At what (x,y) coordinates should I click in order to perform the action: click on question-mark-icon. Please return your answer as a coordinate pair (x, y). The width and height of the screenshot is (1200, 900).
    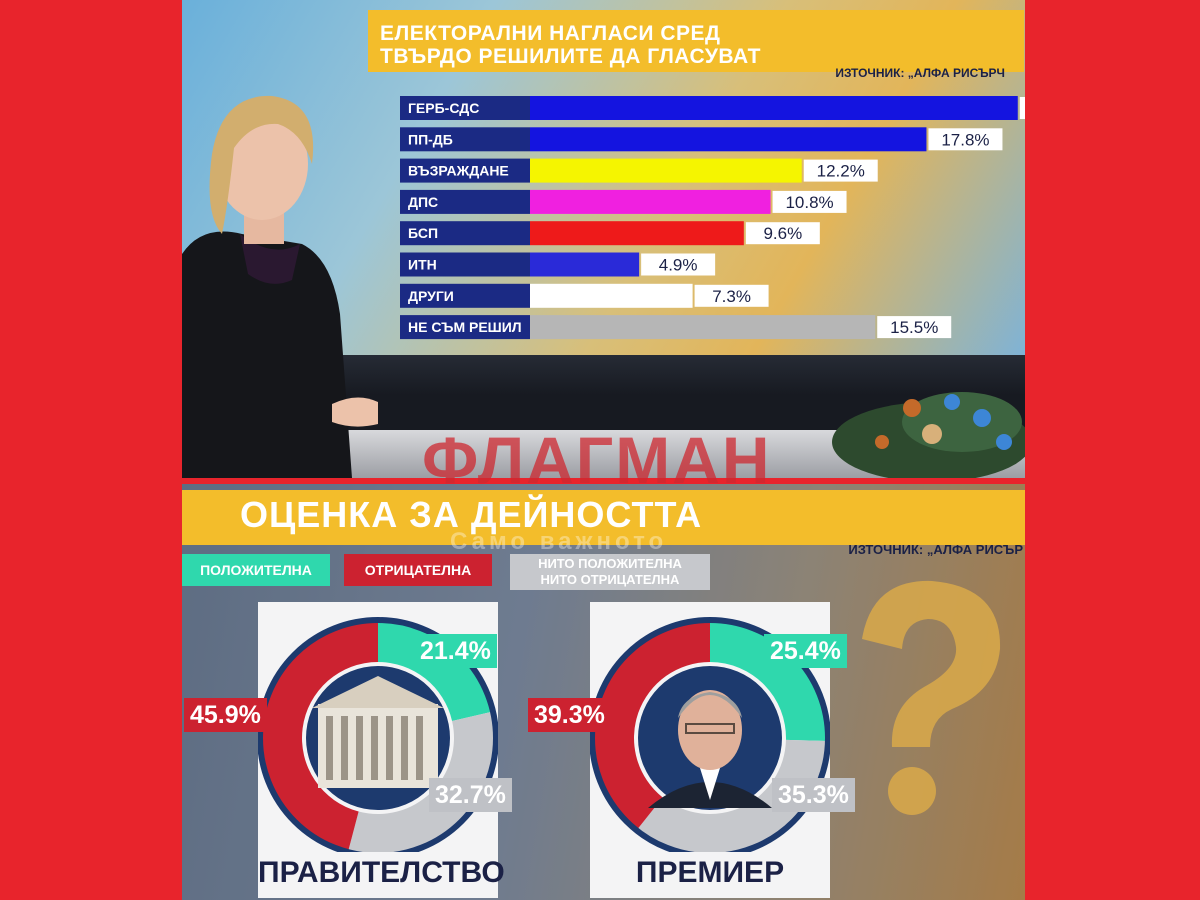
    Looking at the image, I should click on (931, 697).